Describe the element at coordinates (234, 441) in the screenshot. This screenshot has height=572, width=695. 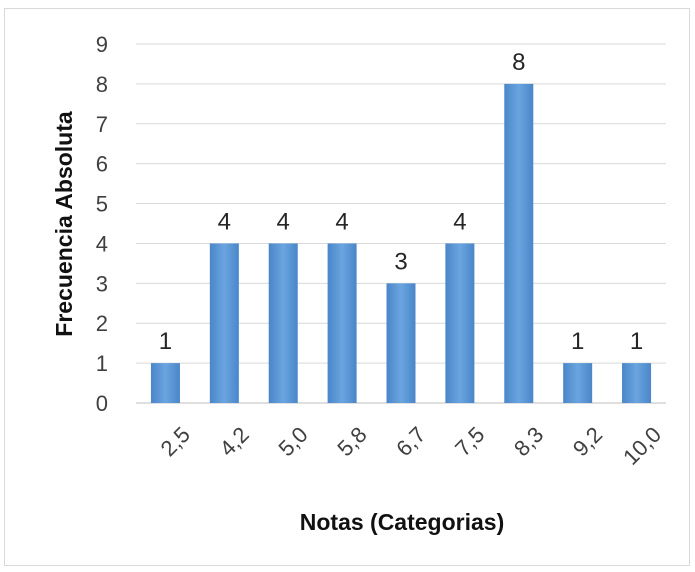
I see `x-tick-label: 4,2` at that location.